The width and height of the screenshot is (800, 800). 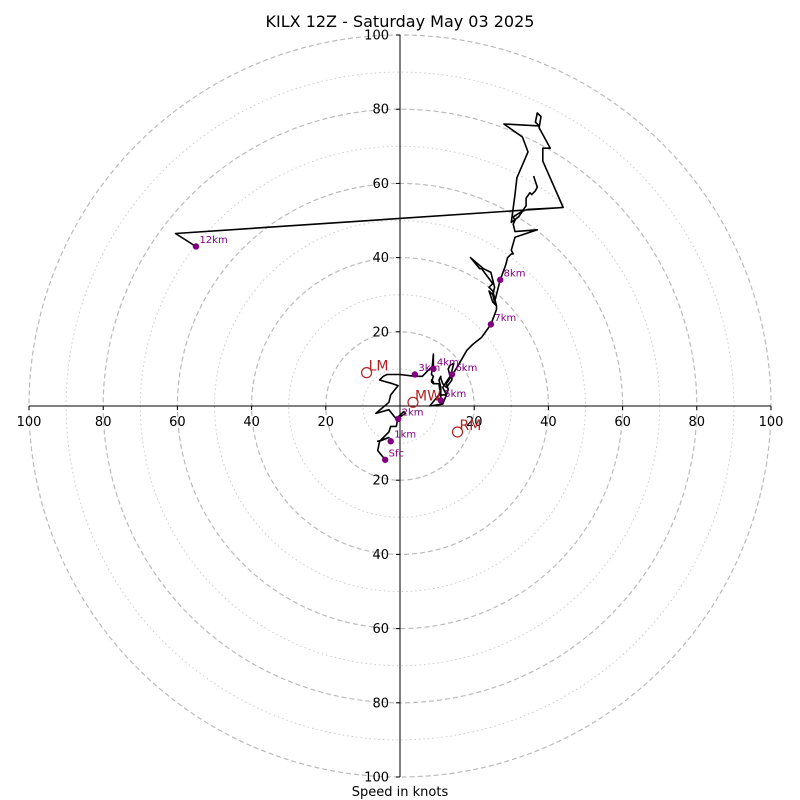 I want to click on motion-marker: MW, so click(x=424, y=398).